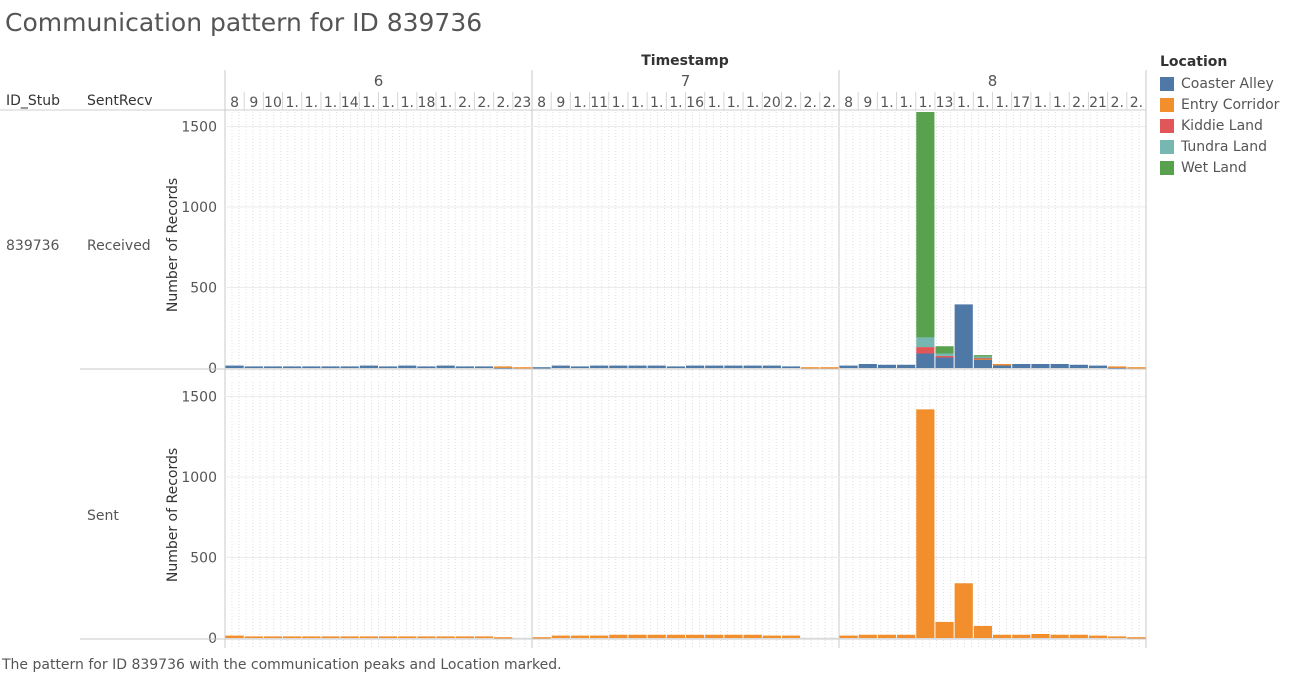 This screenshot has width=1299, height=678. What do you see at coordinates (1194, 62) in the screenshot?
I see `legend-title: Location` at bounding box center [1194, 62].